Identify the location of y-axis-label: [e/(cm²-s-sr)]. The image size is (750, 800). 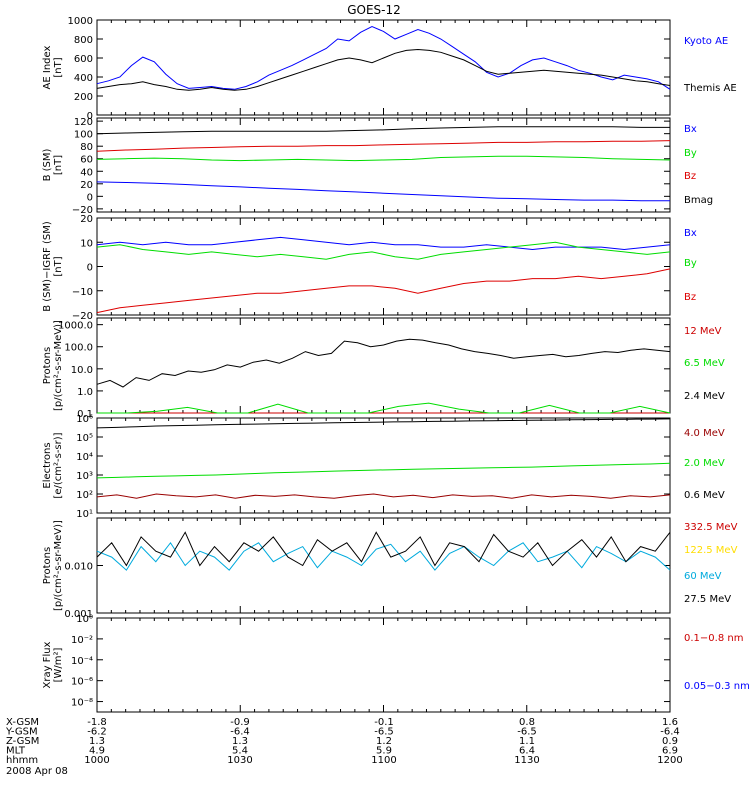
(58, 465).